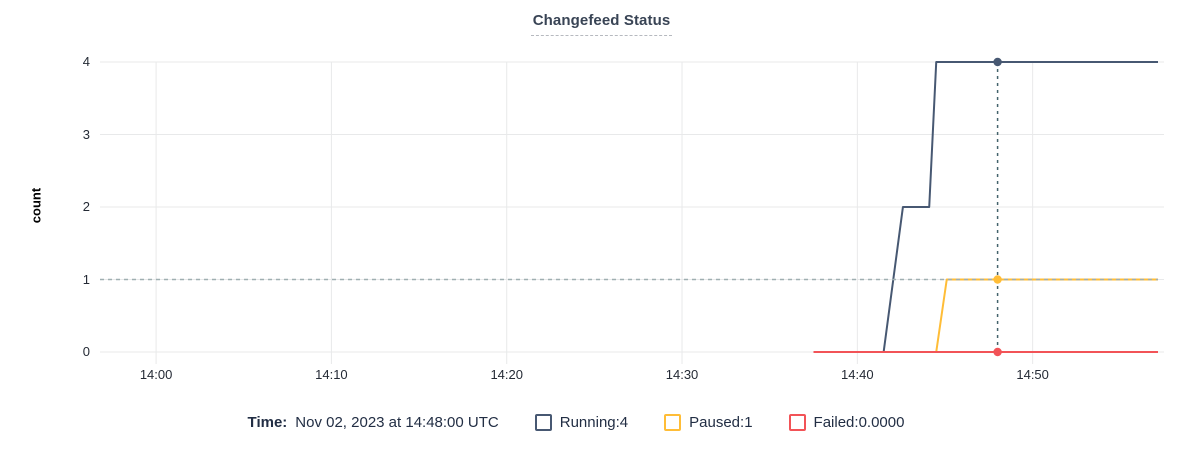 The width and height of the screenshot is (1203, 471). Describe the element at coordinates (589, 422) in the screenshot. I see `legend-running-label: Running:` at that location.